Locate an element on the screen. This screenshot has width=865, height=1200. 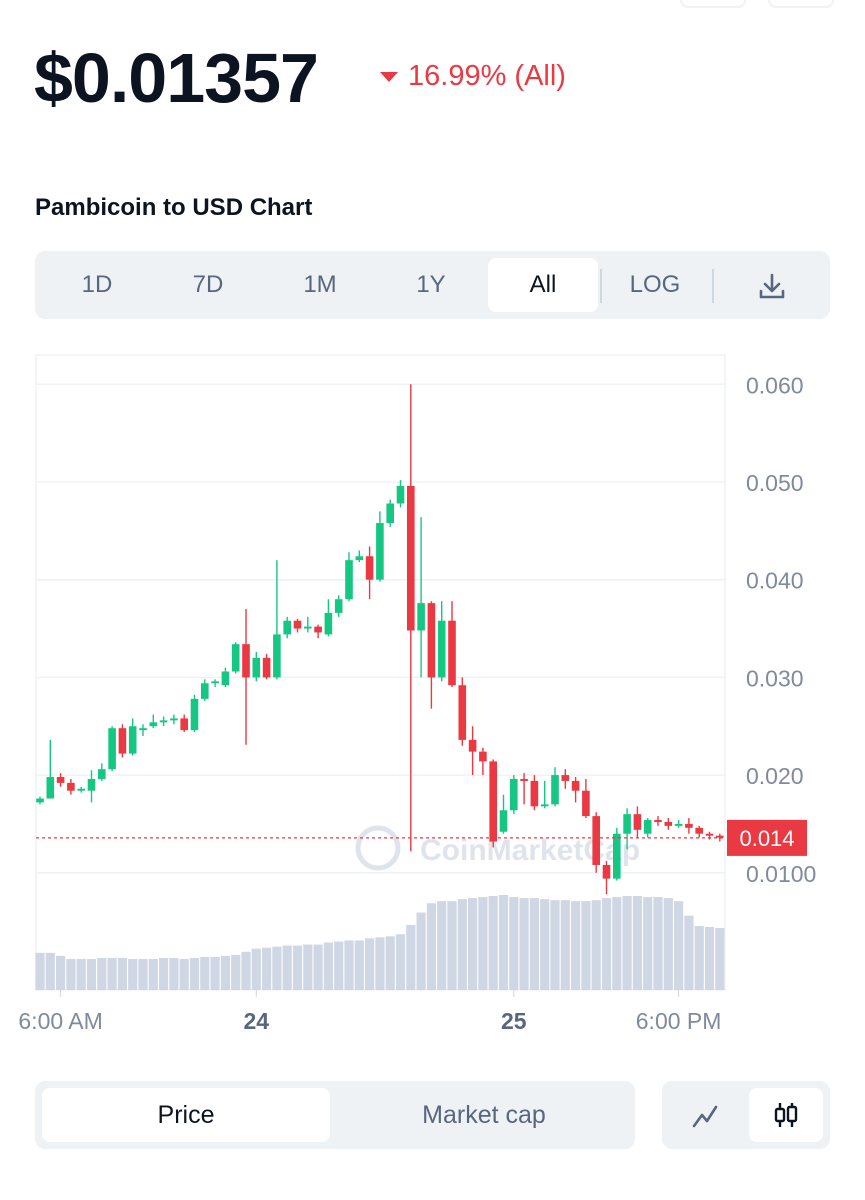
y-tick-label: 0.050 is located at coordinates (775, 483).